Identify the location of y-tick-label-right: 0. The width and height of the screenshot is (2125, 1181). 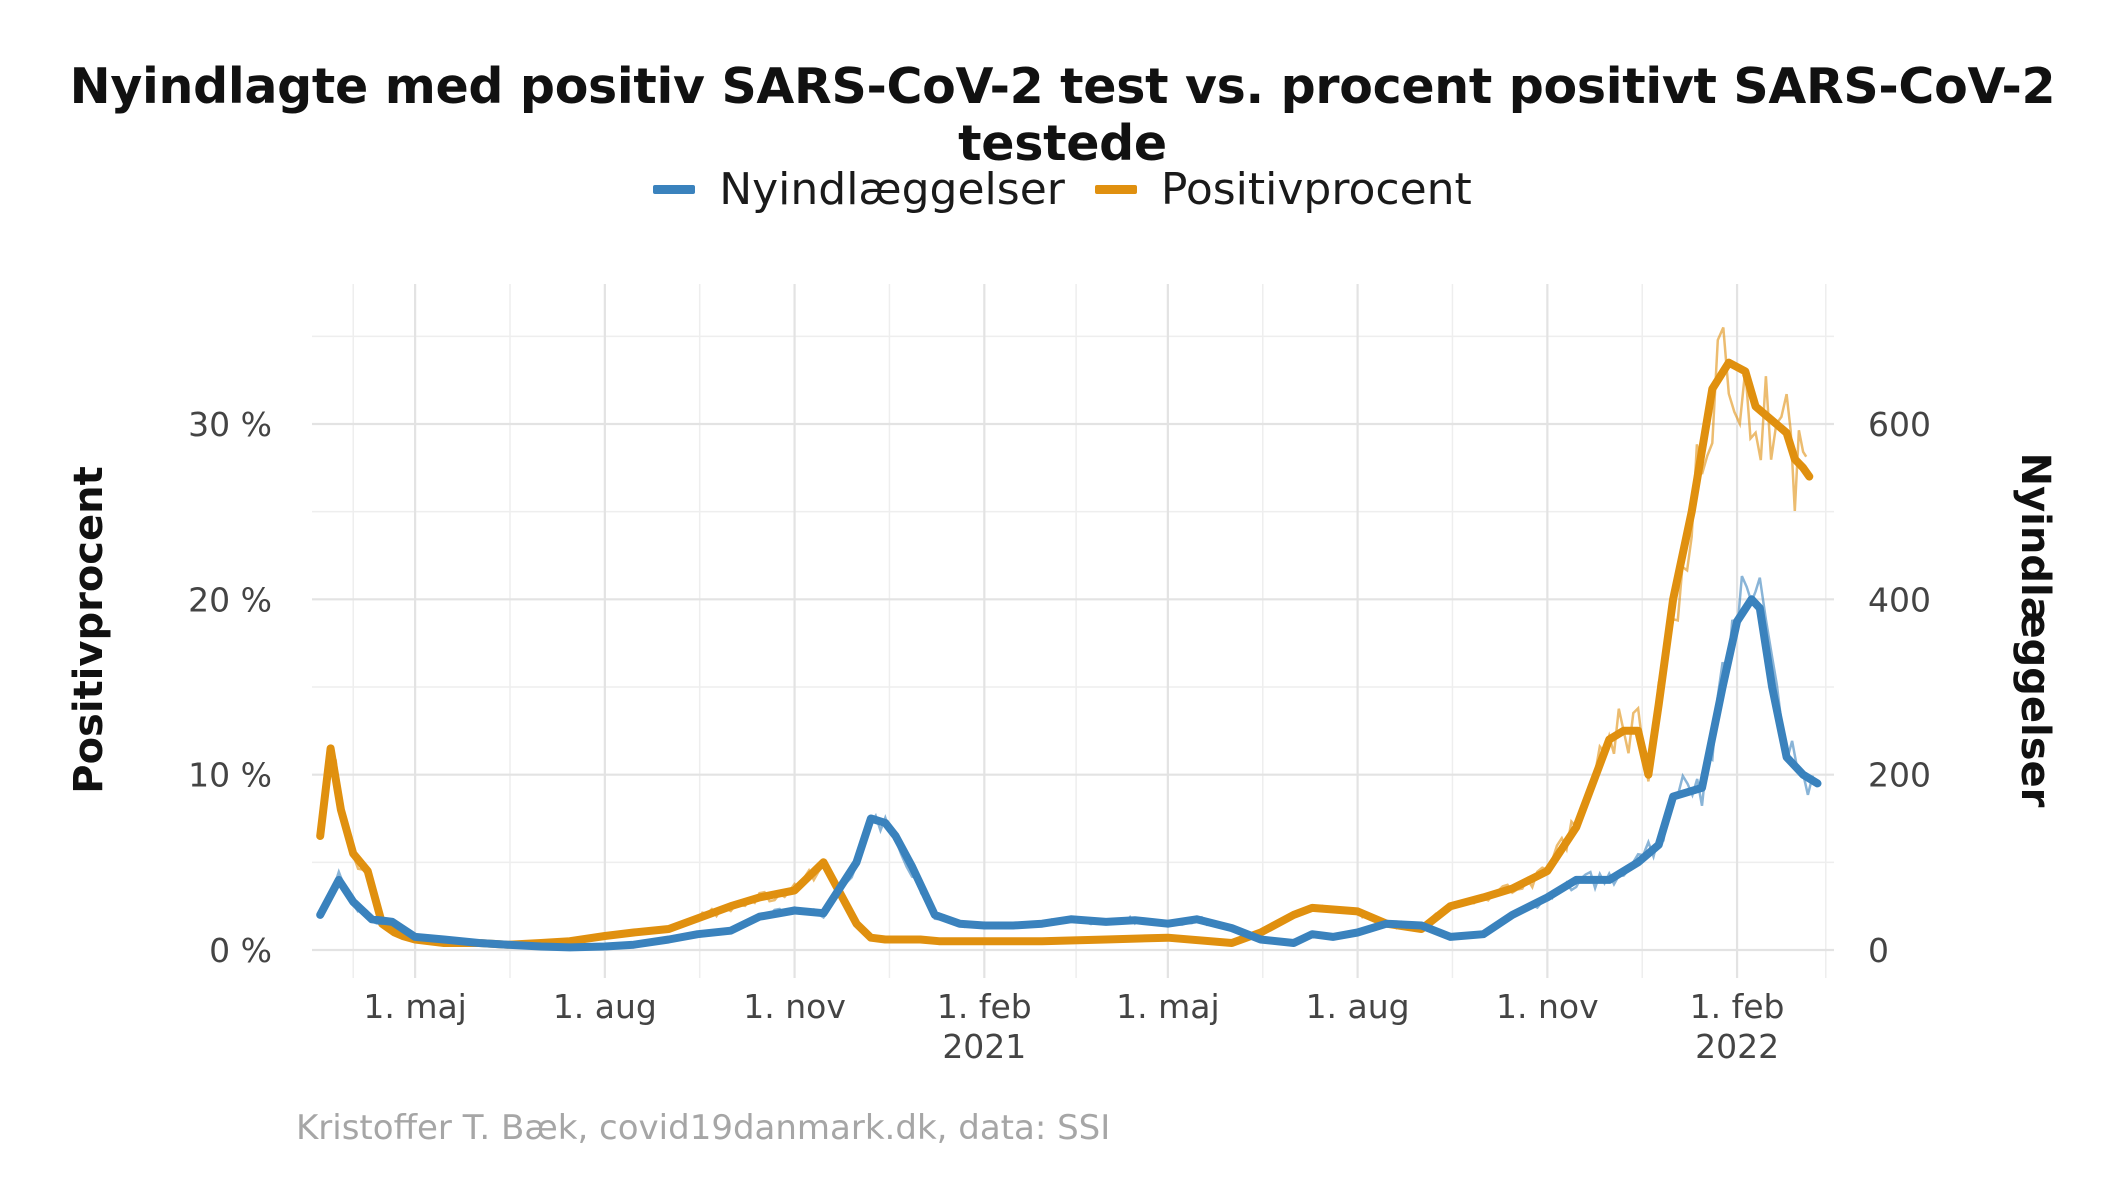
(1878, 950).